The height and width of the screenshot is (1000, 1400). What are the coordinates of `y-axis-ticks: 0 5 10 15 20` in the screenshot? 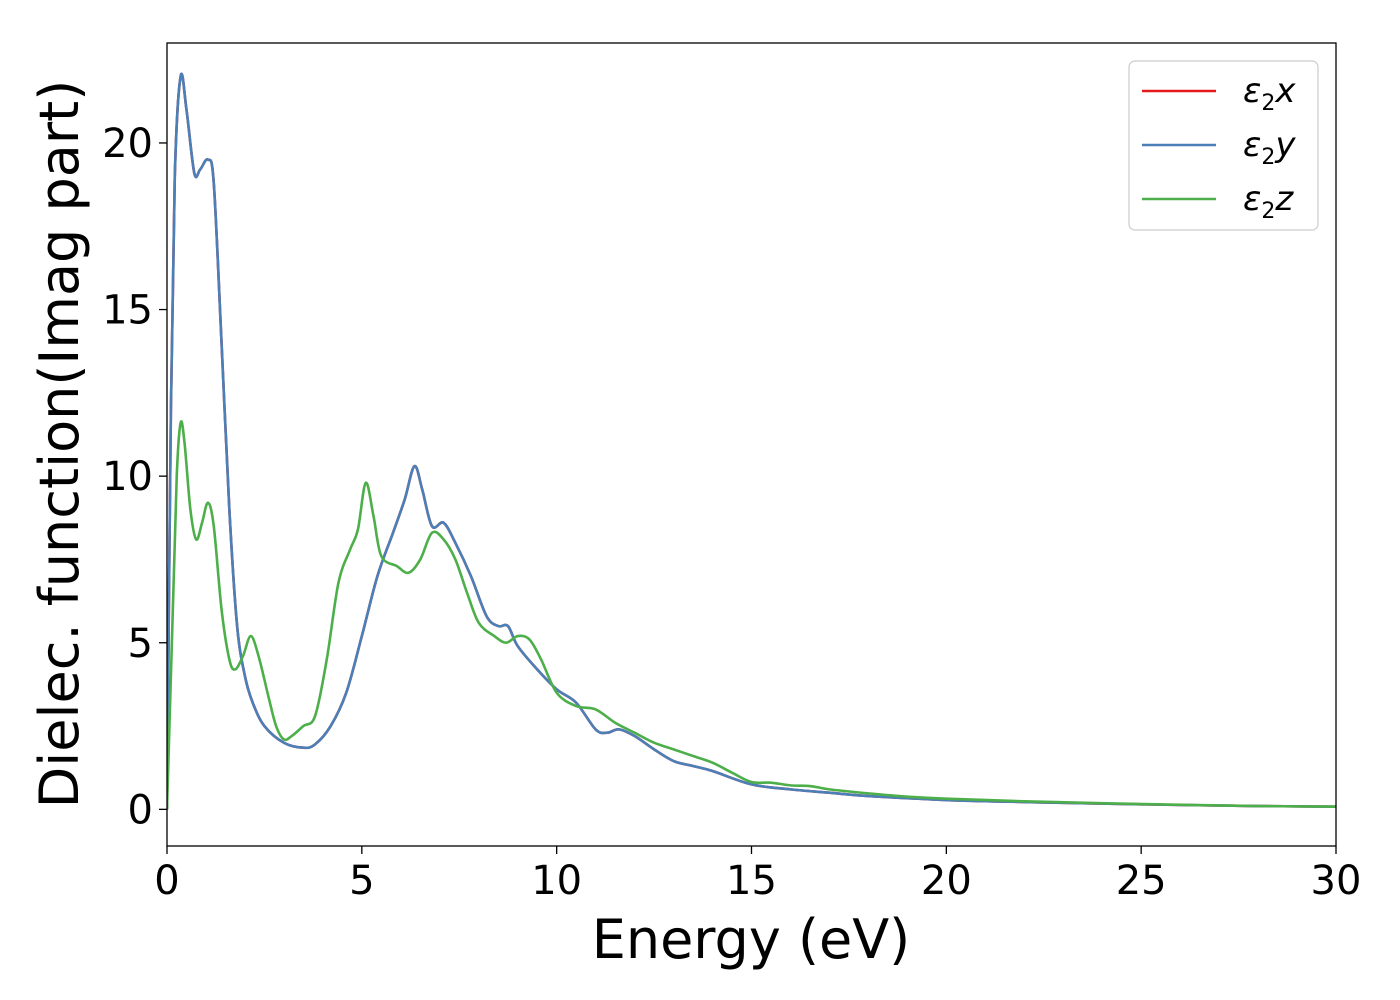 It's located at (134, 477).